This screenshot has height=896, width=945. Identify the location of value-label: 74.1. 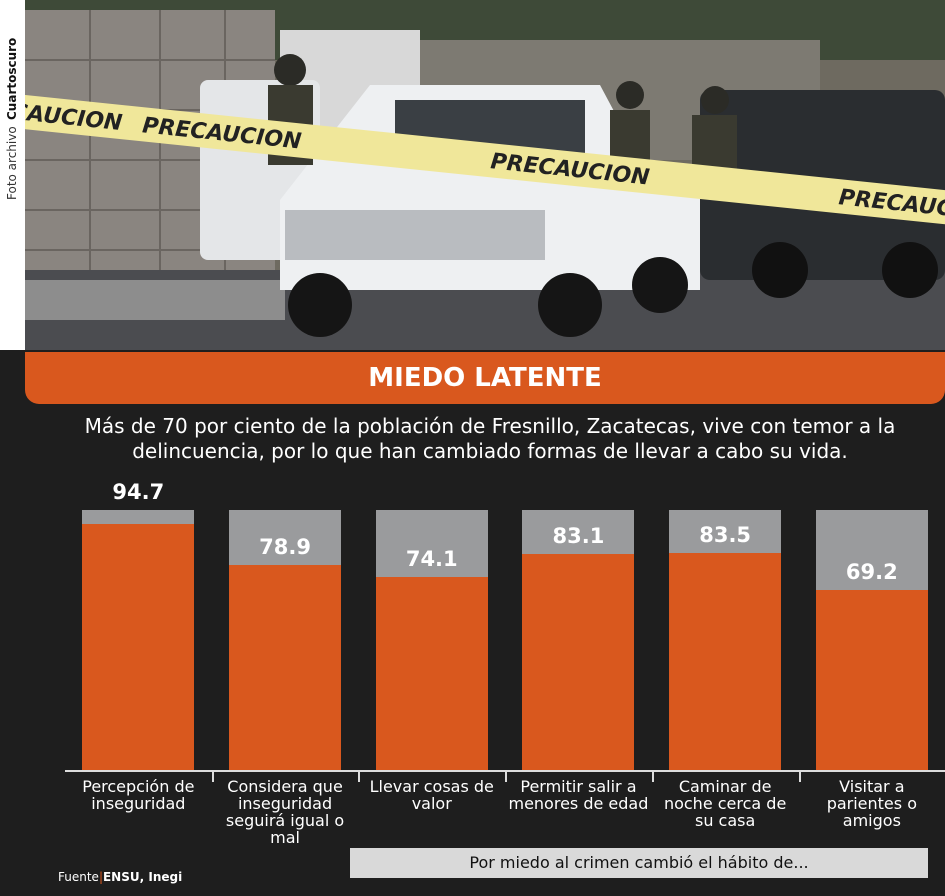
(431, 559).